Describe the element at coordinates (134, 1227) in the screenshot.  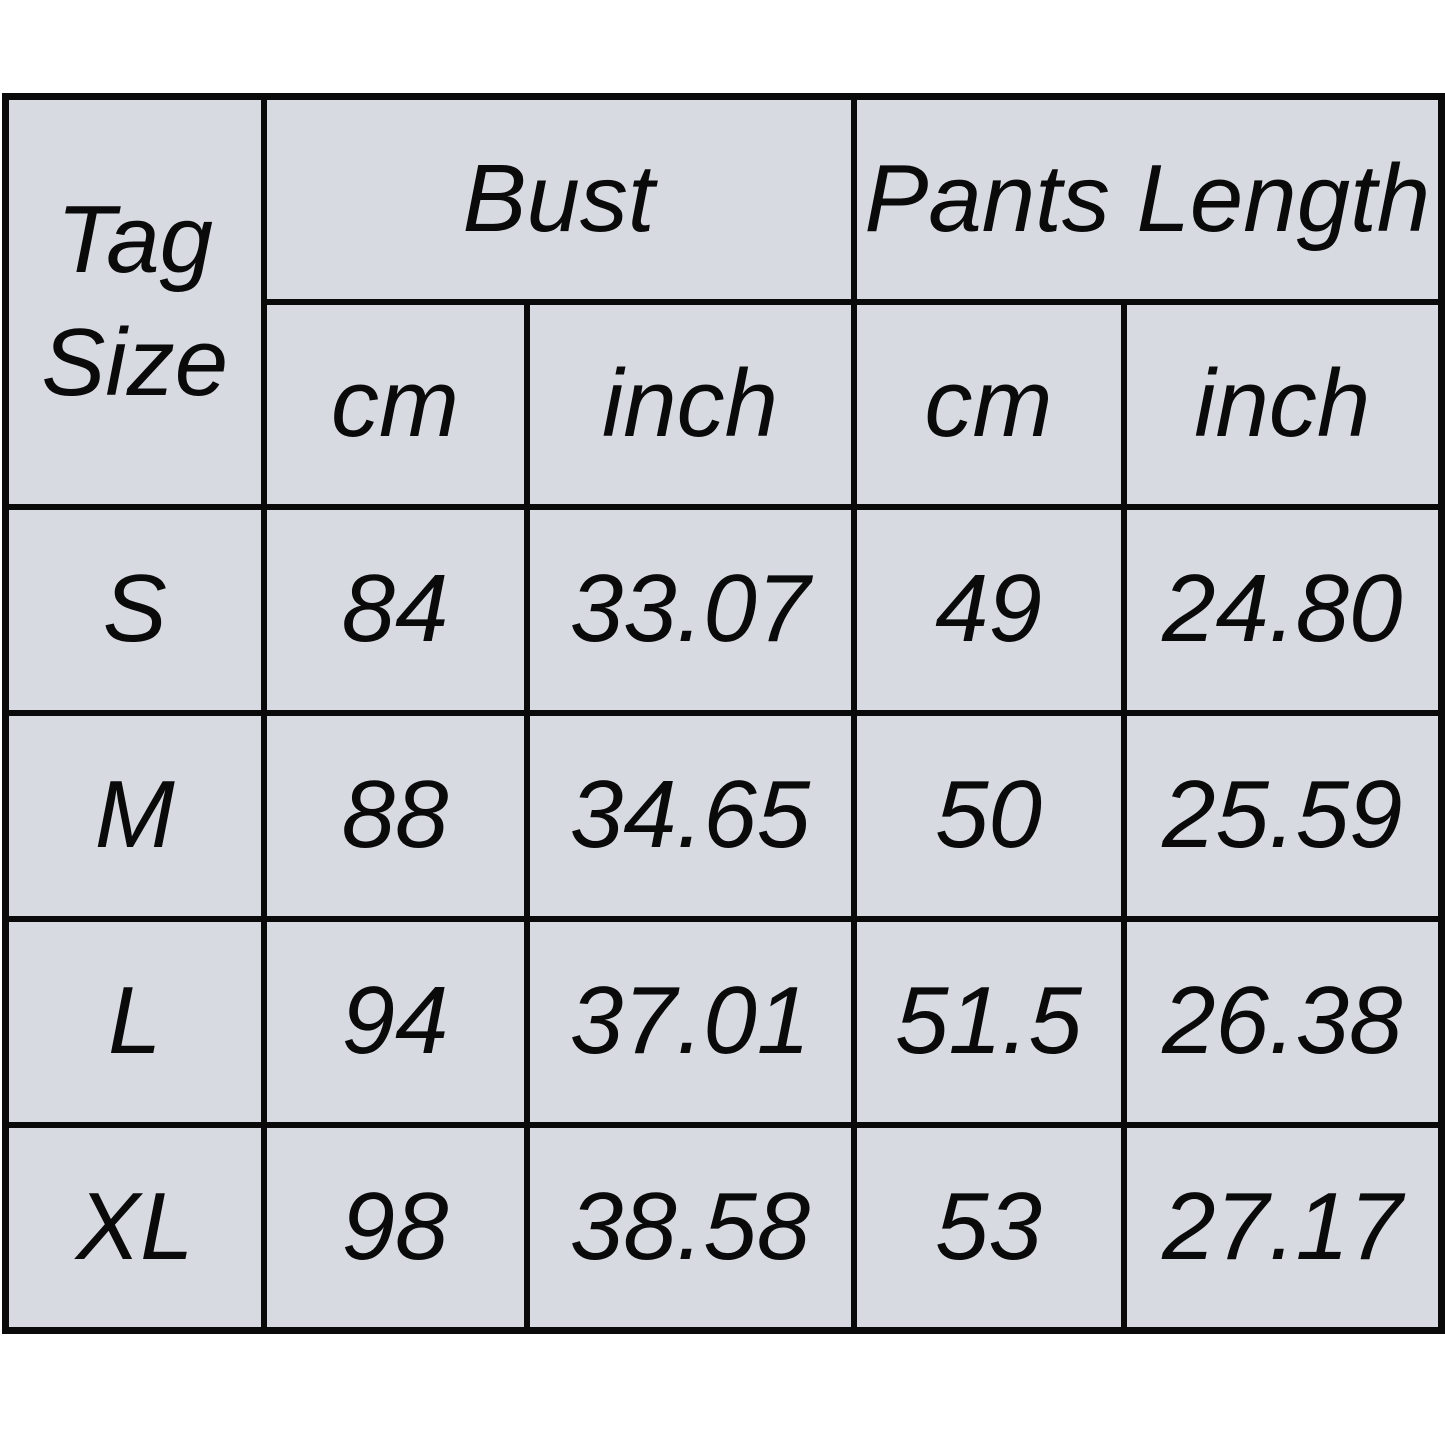
I see `size-label-xl: XL` at that location.